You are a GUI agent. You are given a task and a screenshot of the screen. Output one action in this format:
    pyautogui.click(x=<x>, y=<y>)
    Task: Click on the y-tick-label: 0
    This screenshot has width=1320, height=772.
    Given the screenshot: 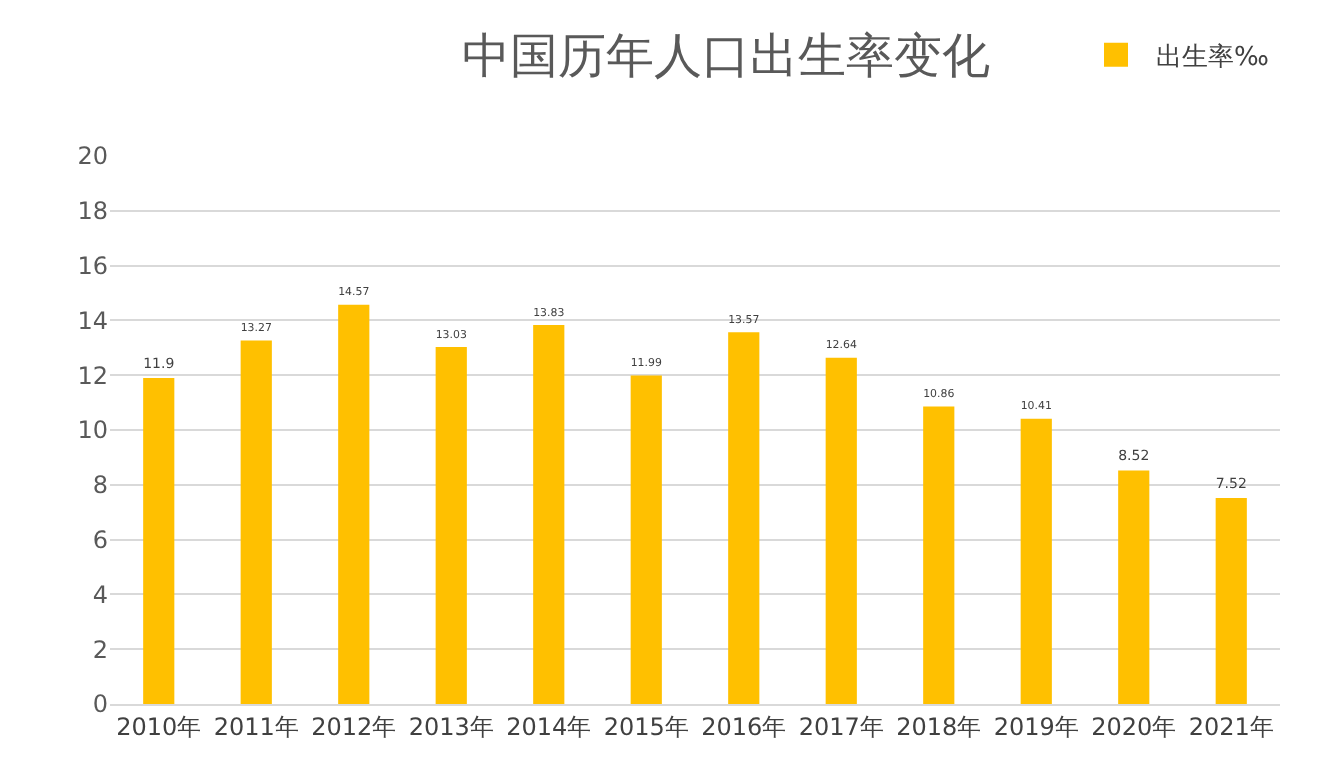 What is the action you would take?
    pyautogui.click(x=100, y=704)
    